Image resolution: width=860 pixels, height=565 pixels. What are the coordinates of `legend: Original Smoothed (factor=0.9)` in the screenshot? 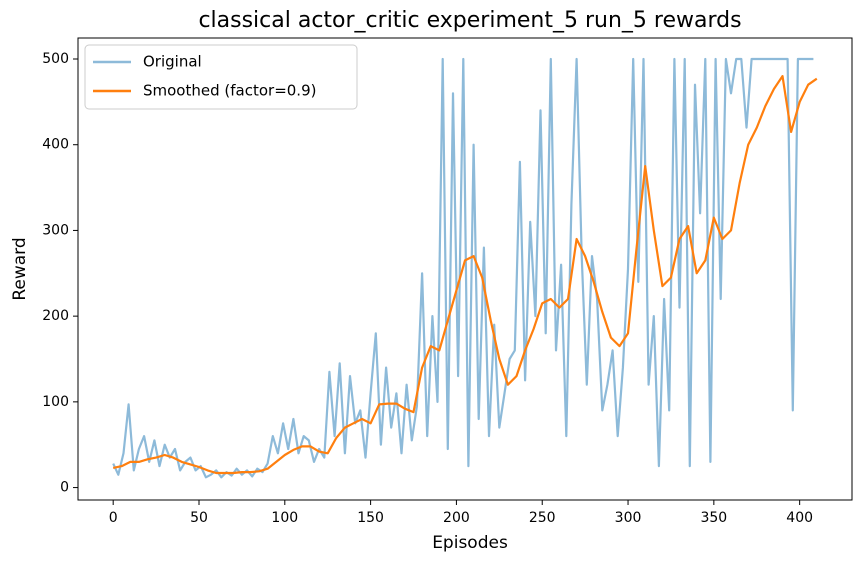 It's located at (221, 77).